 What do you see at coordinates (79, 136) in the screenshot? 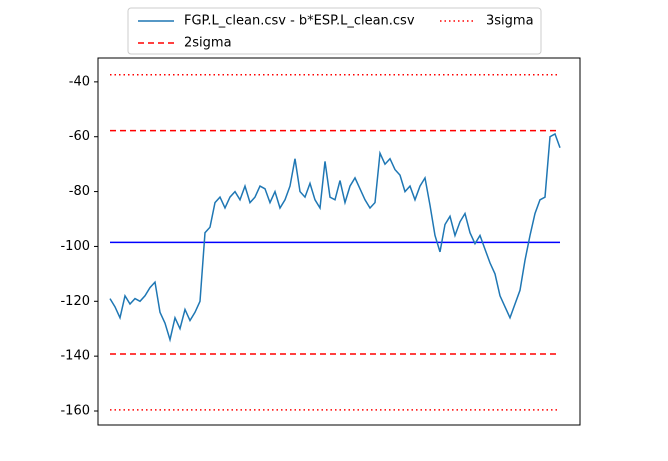
I see `y-tick-label: -60` at bounding box center [79, 136].